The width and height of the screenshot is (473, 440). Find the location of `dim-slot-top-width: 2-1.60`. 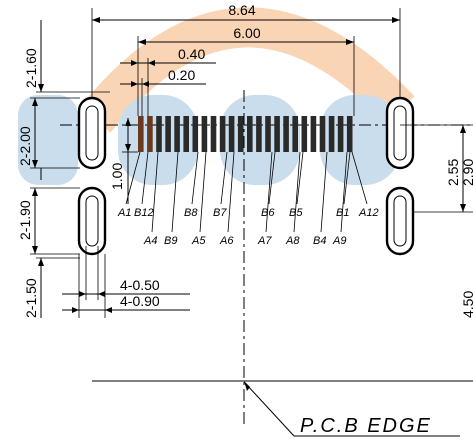

dim-slot-top-width: 2-1.60 is located at coordinates (66, 100).